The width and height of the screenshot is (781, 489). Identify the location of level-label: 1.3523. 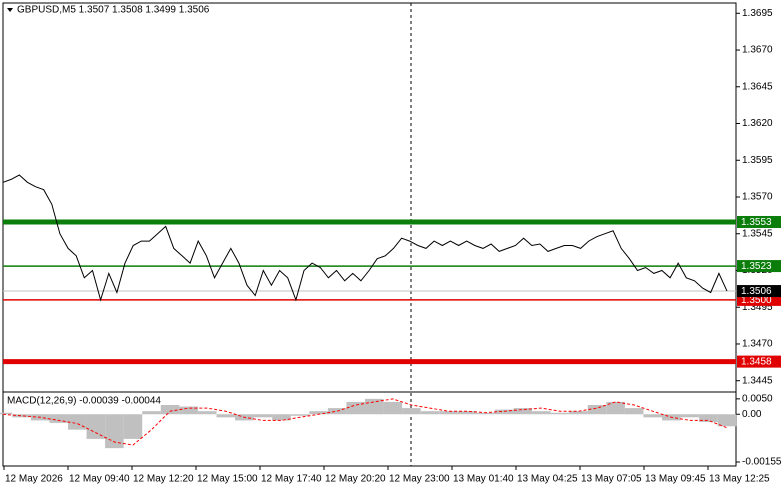
(756, 266).